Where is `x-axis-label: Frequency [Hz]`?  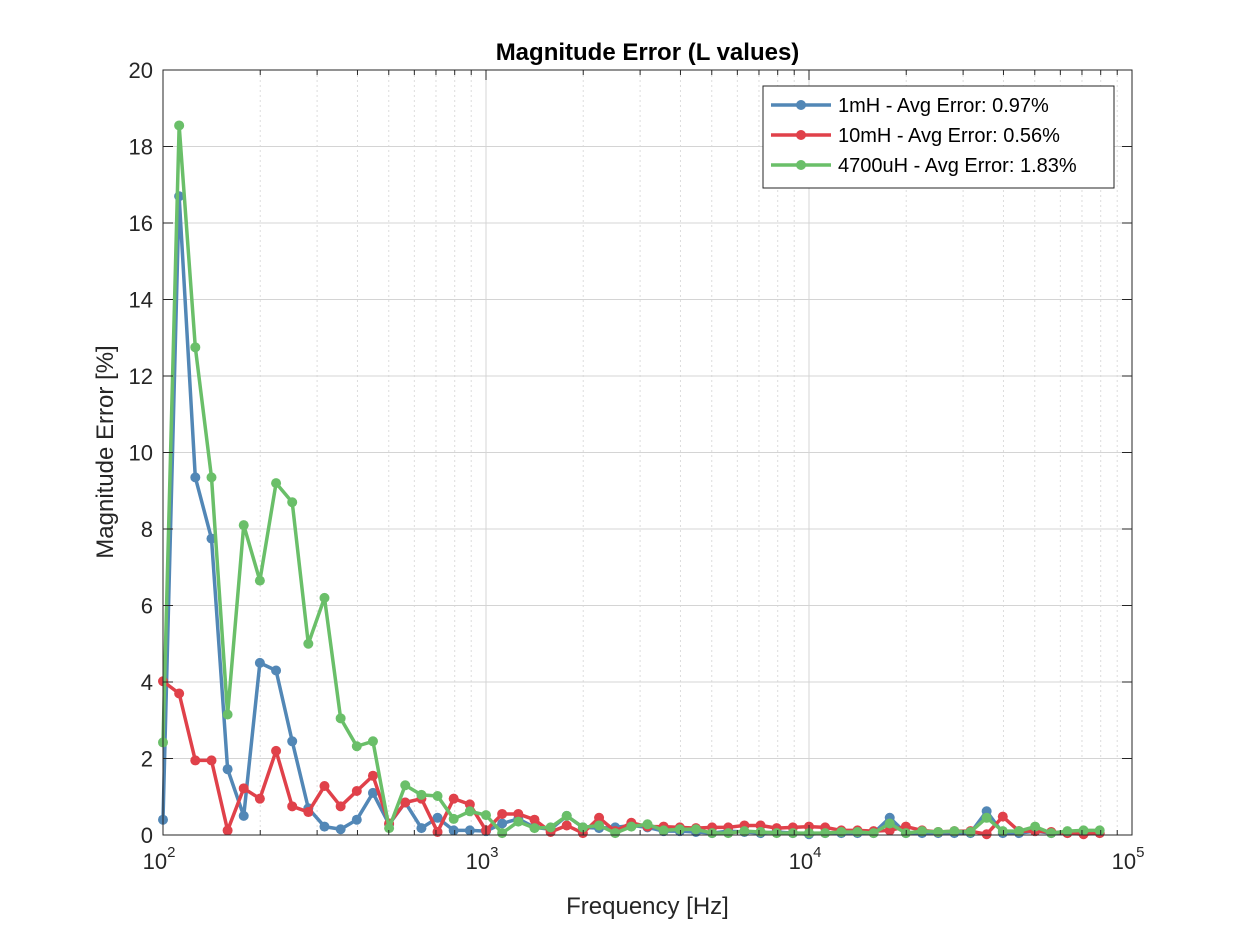
x-axis-label: Frequency [Hz] is located at coordinates (647, 906).